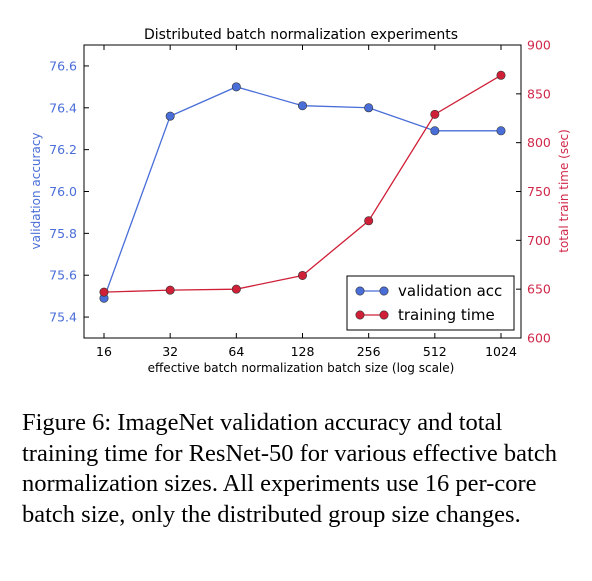 The image size is (592, 581). Describe the element at coordinates (303, 351) in the screenshot. I see `x-tick-label: 128` at that location.